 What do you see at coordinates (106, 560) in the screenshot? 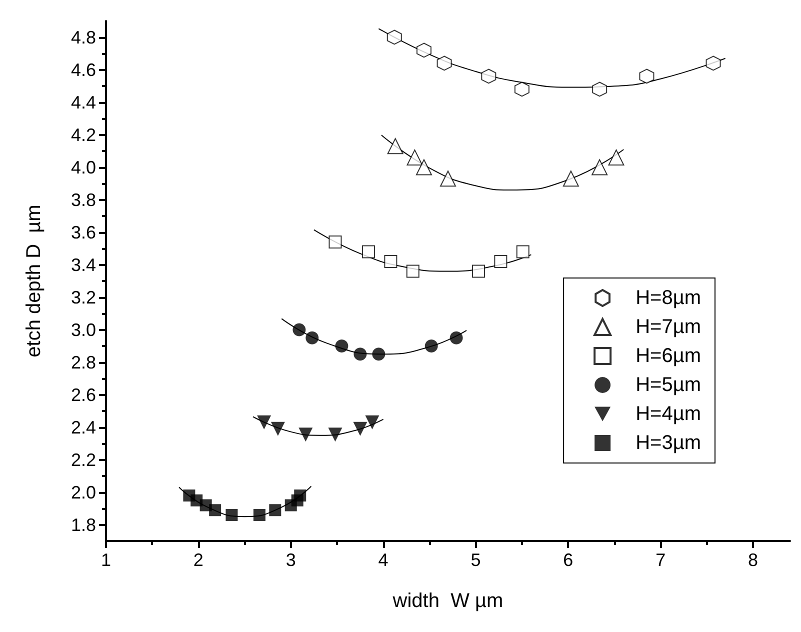
I see `x-tick-label: 1` at bounding box center [106, 560].